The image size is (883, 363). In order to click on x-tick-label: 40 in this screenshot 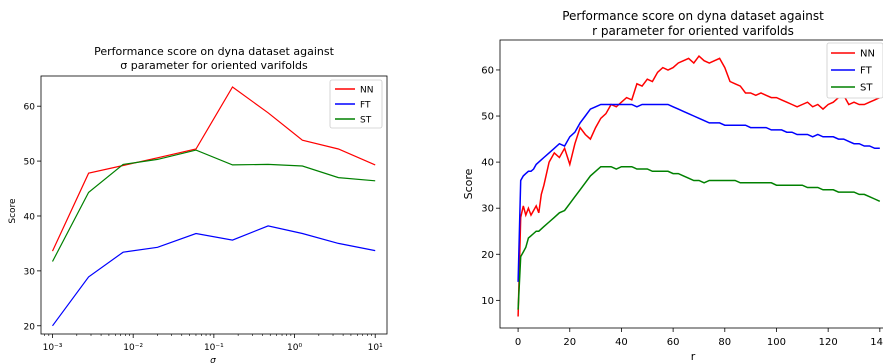, I will do `click(621, 342)`.